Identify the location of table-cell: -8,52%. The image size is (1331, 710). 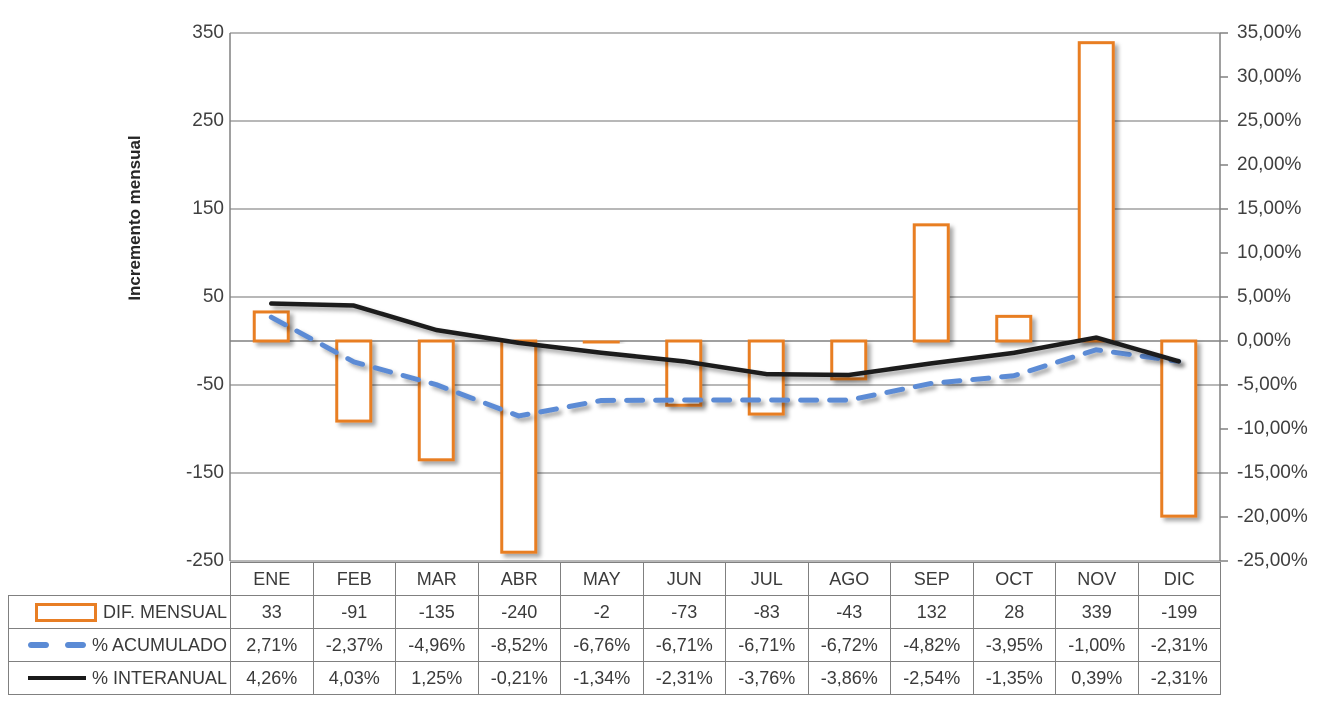
(519, 645).